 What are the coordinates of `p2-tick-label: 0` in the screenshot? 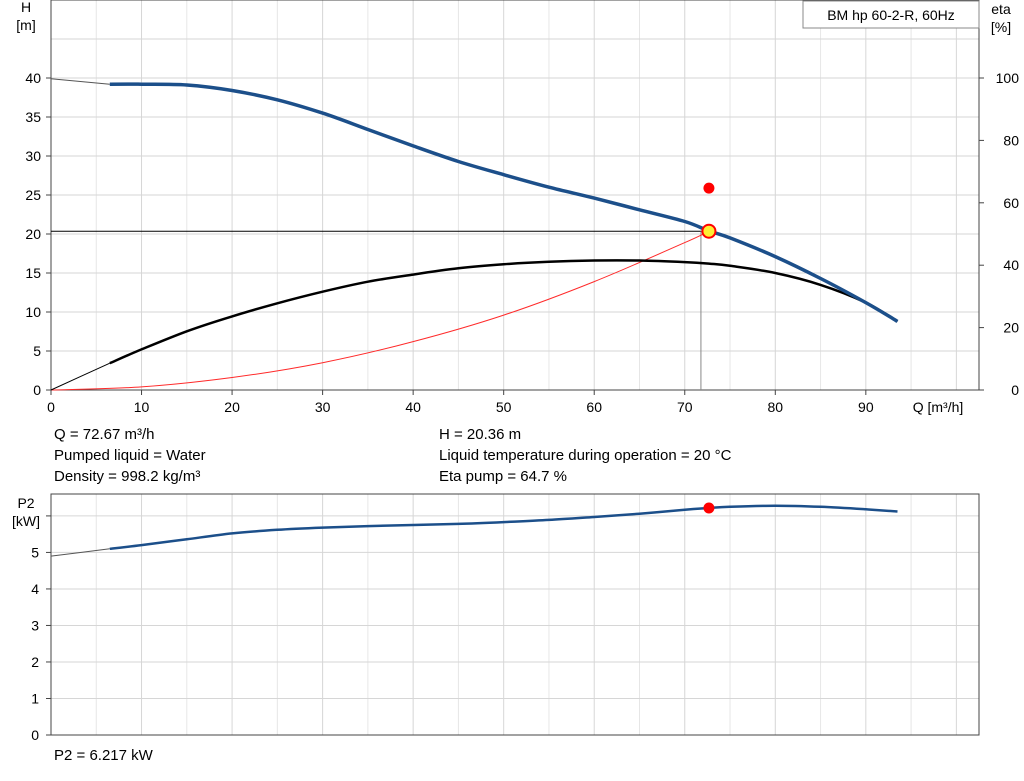 It's located at (35, 735).